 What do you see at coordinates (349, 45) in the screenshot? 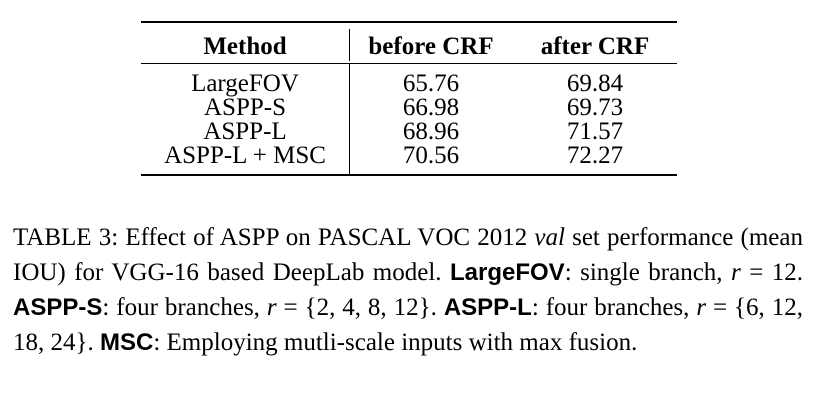
I see `header-column-separator` at bounding box center [349, 45].